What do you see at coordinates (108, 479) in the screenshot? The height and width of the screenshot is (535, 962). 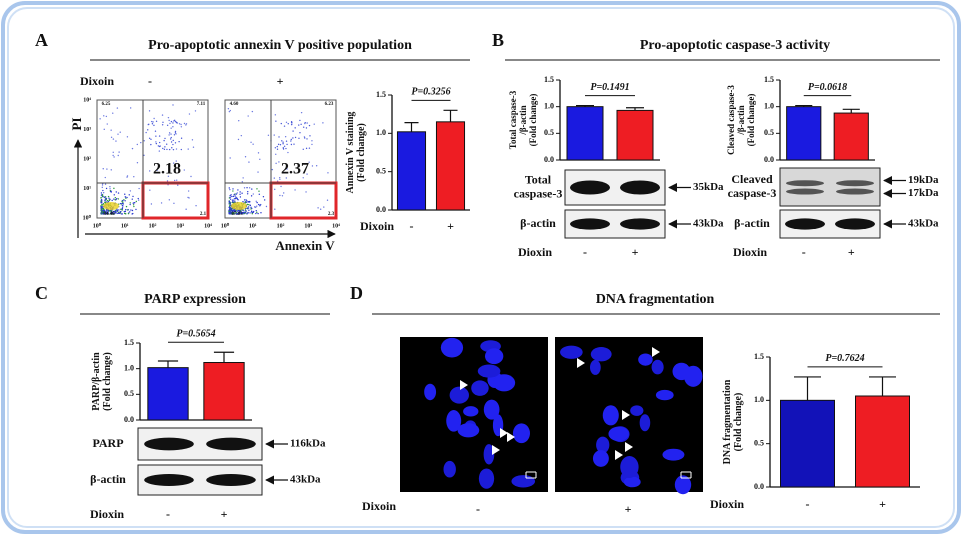 I see `blot-label: β-actin` at bounding box center [108, 479].